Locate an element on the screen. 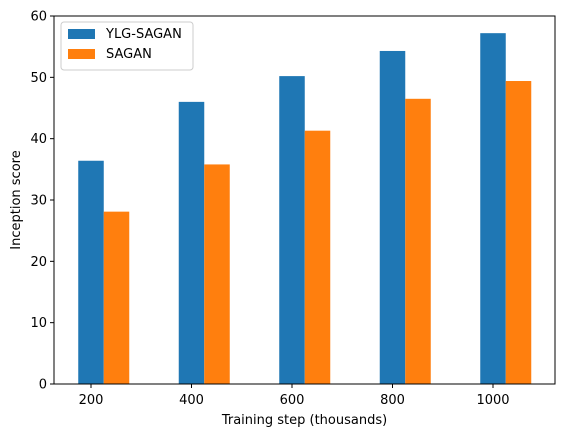 The width and height of the screenshot is (562, 437). y-tick-label: 20 is located at coordinates (38, 262).